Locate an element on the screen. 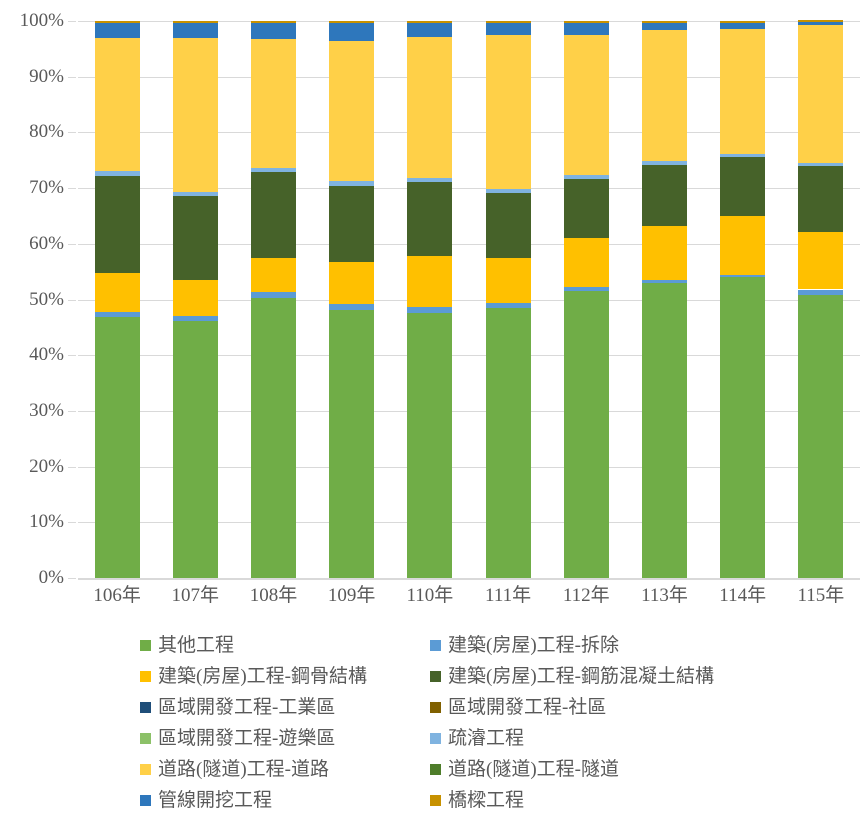 This screenshot has height=825, width=867. legend-item: 橋樑工程 is located at coordinates (620, 800).